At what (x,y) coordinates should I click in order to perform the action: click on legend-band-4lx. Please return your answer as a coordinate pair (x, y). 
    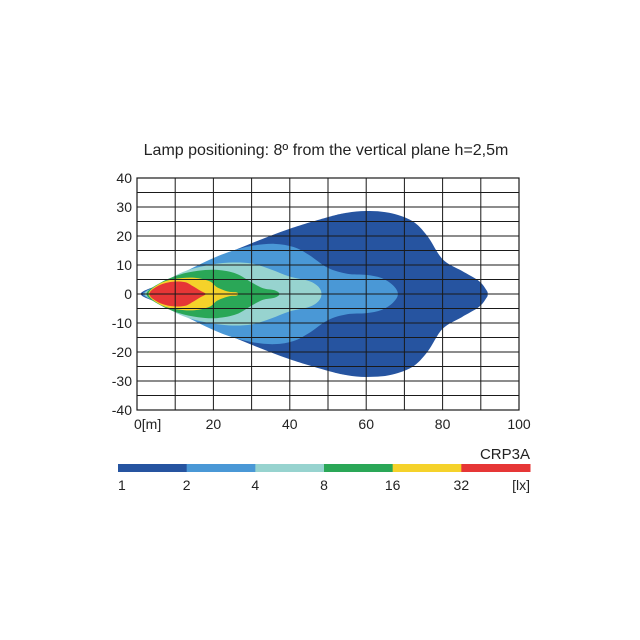
    Looking at the image, I should click on (290, 468).